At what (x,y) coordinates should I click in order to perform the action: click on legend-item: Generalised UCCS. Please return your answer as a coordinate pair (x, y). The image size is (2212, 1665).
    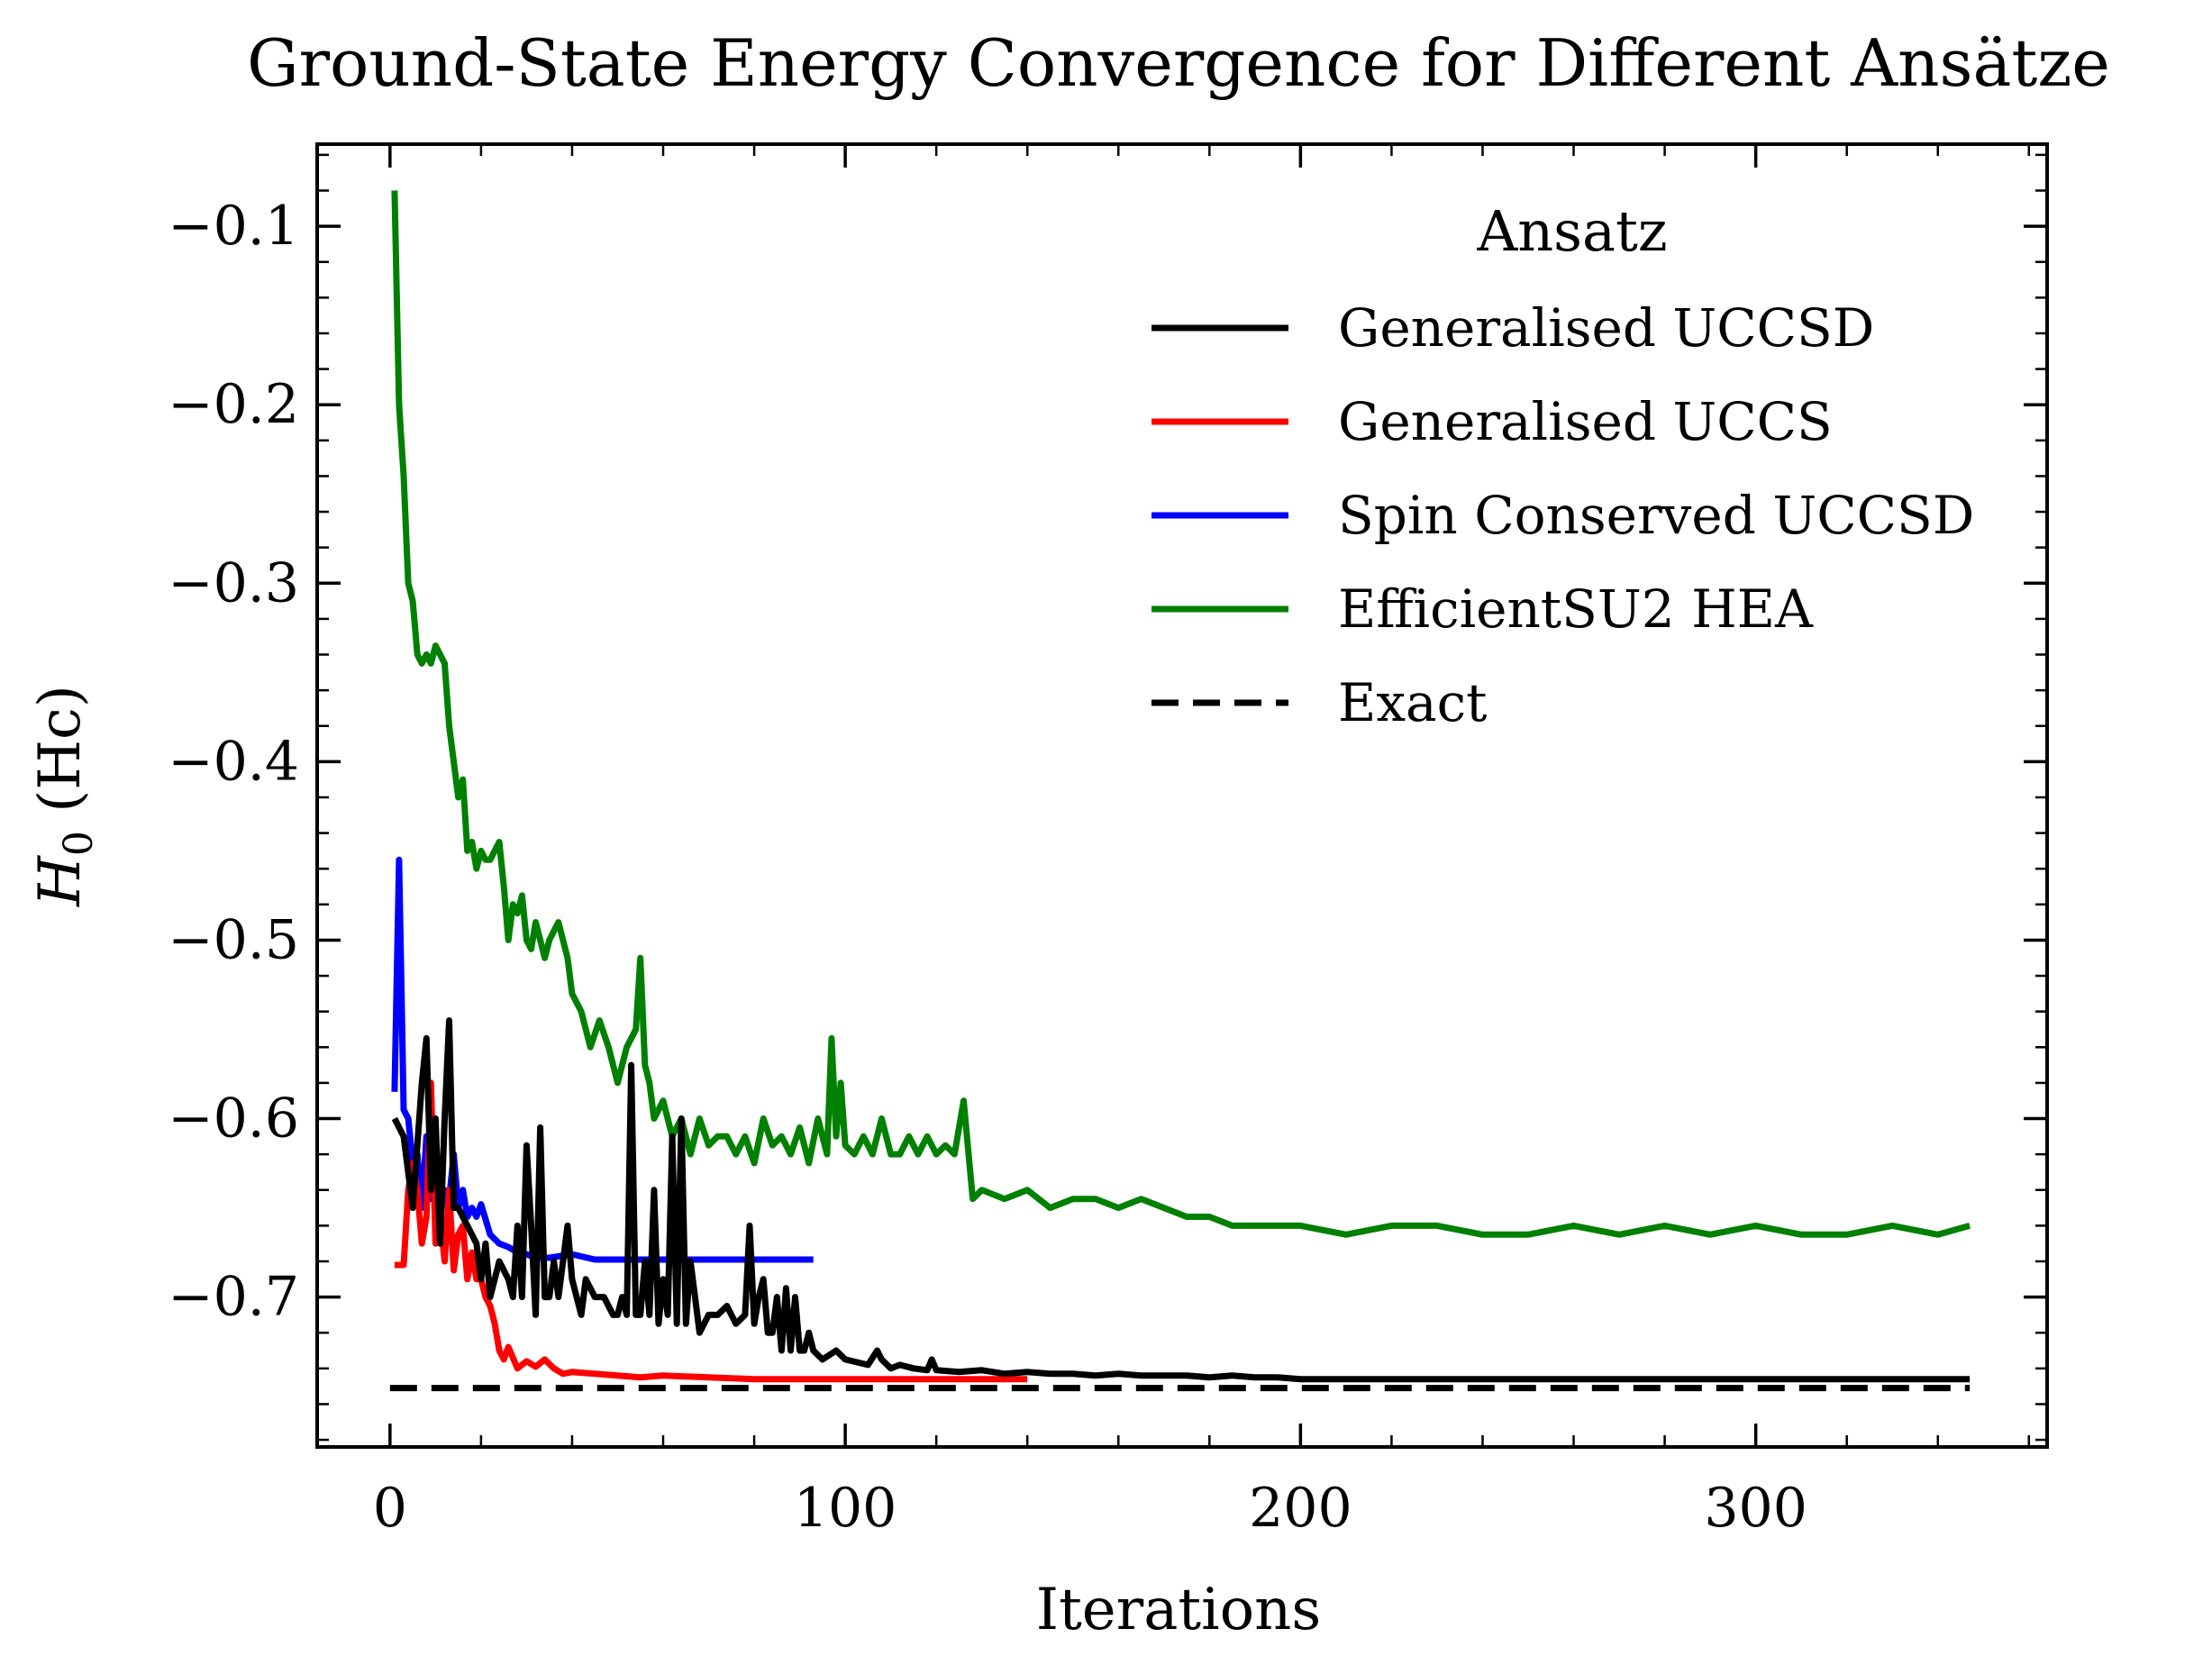
    Looking at the image, I should click on (1492, 421).